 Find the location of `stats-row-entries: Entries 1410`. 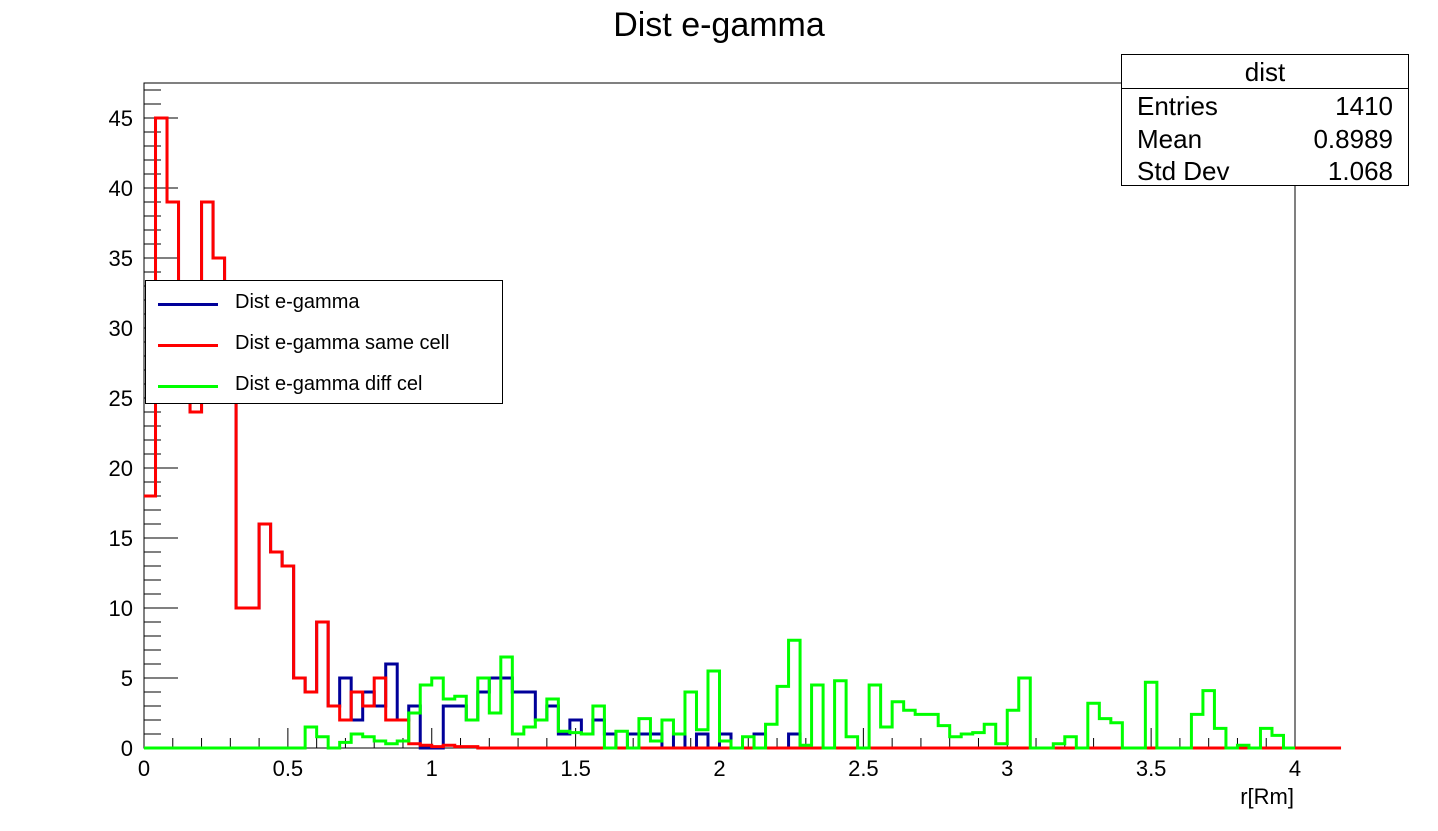

stats-row-entries: Entries 1410 is located at coordinates (1265, 106).